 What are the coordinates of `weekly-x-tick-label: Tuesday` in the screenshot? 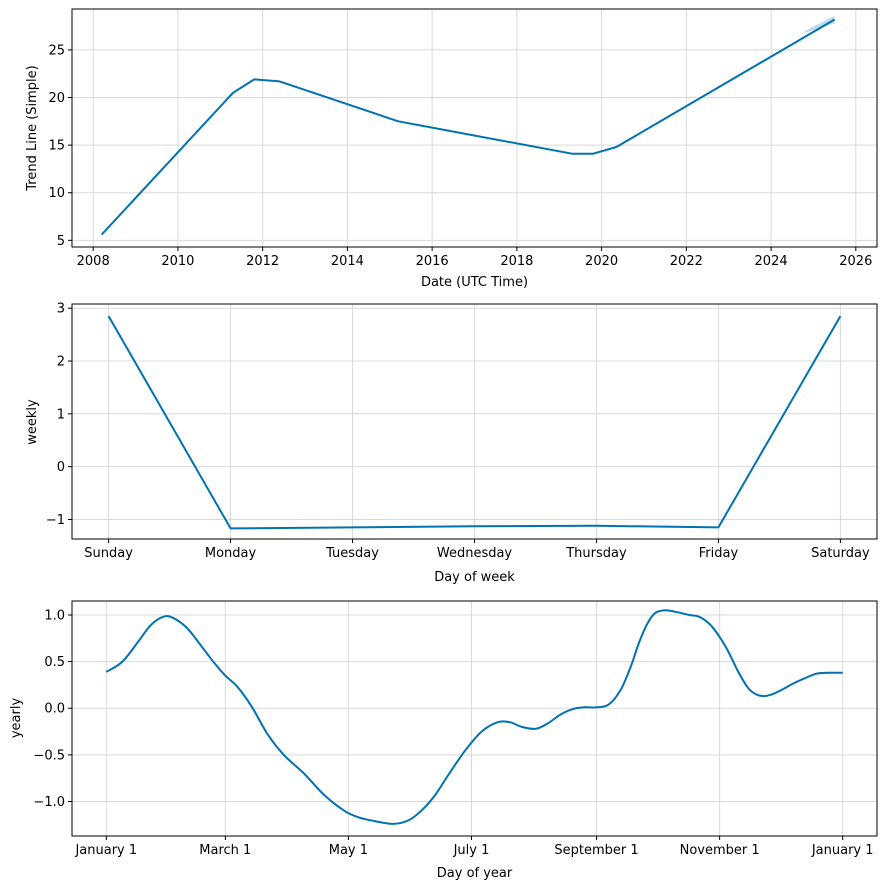 It's located at (352, 553).